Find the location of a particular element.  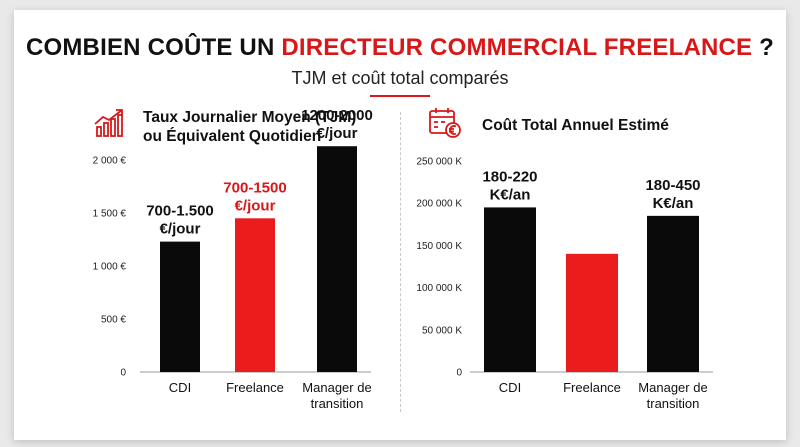

y-tick-label: 100 000 K is located at coordinates (439, 288).